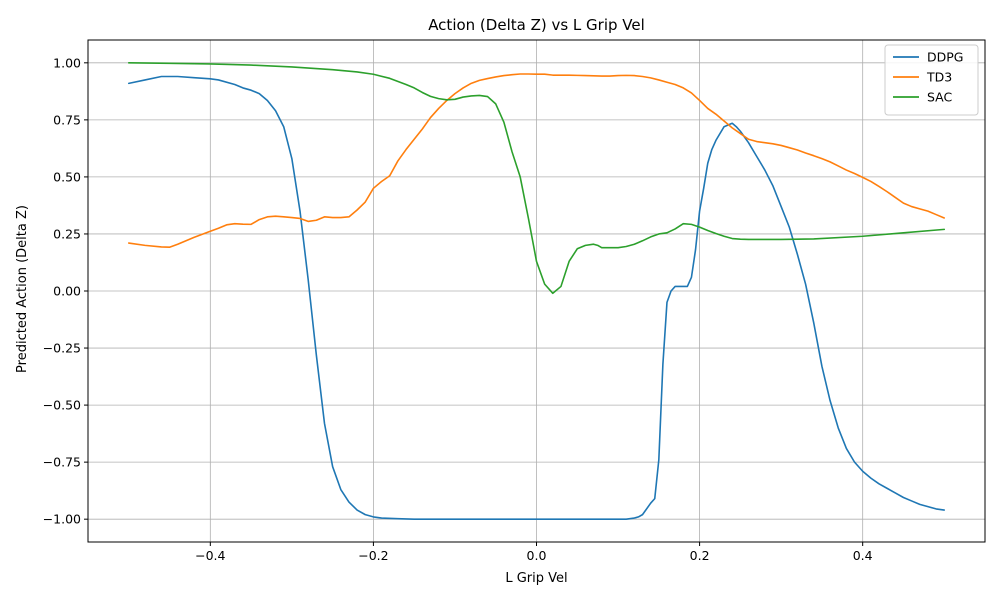 The image size is (1000, 600). What do you see at coordinates (67, 62) in the screenshot?
I see `y-tick-label: 1.00` at bounding box center [67, 62].